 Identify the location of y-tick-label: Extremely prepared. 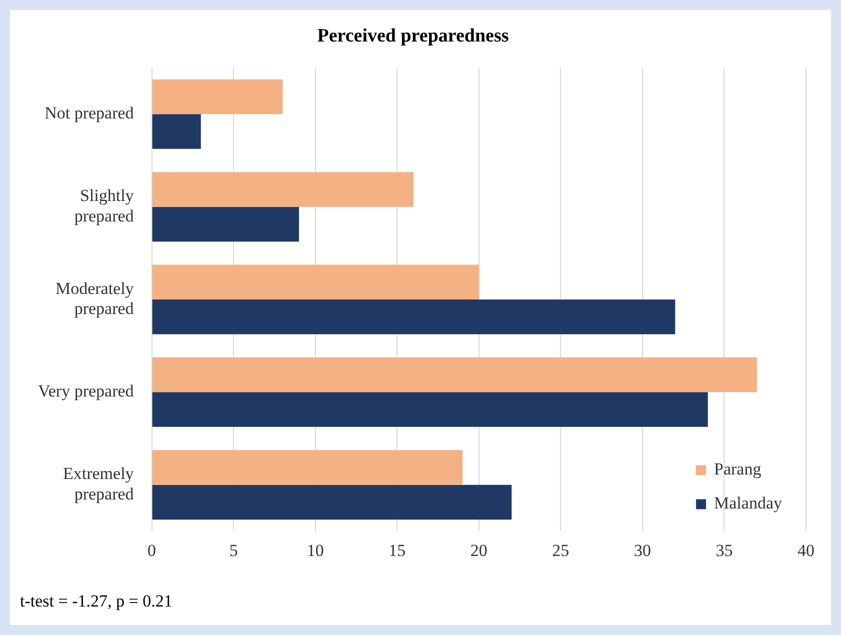
(98, 484).